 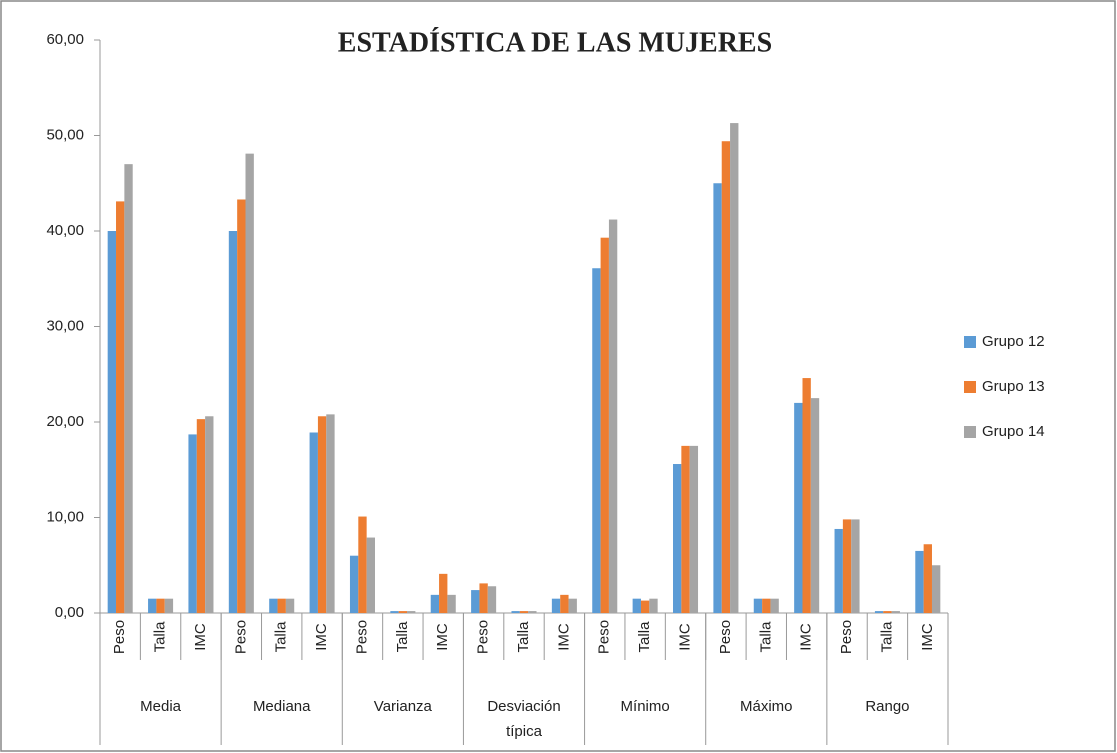 What do you see at coordinates (65, 325) in the screenshot?
I see `y-tick-label: 30,00` at bounding box center [65, 325].